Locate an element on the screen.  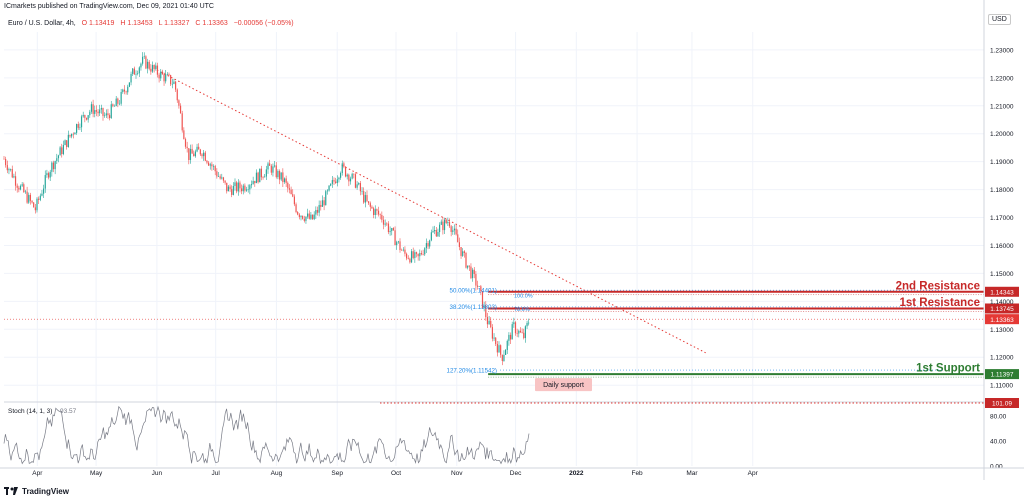
price-axis-marker-text: 1.13745 is located at coordinates (1002, 309).